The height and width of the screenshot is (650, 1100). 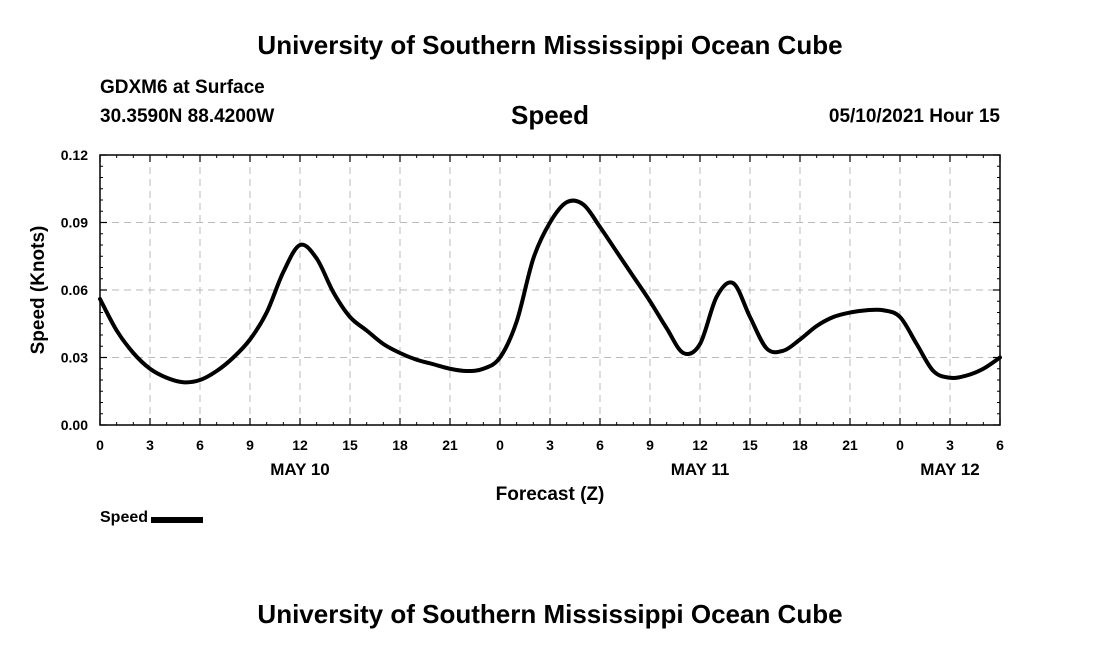 What do you see at coordinates (914, 116) in the screenshot?
I see `forecast-datetime: 05/10/2021 Hour 15` at bounding box center [914, 116].